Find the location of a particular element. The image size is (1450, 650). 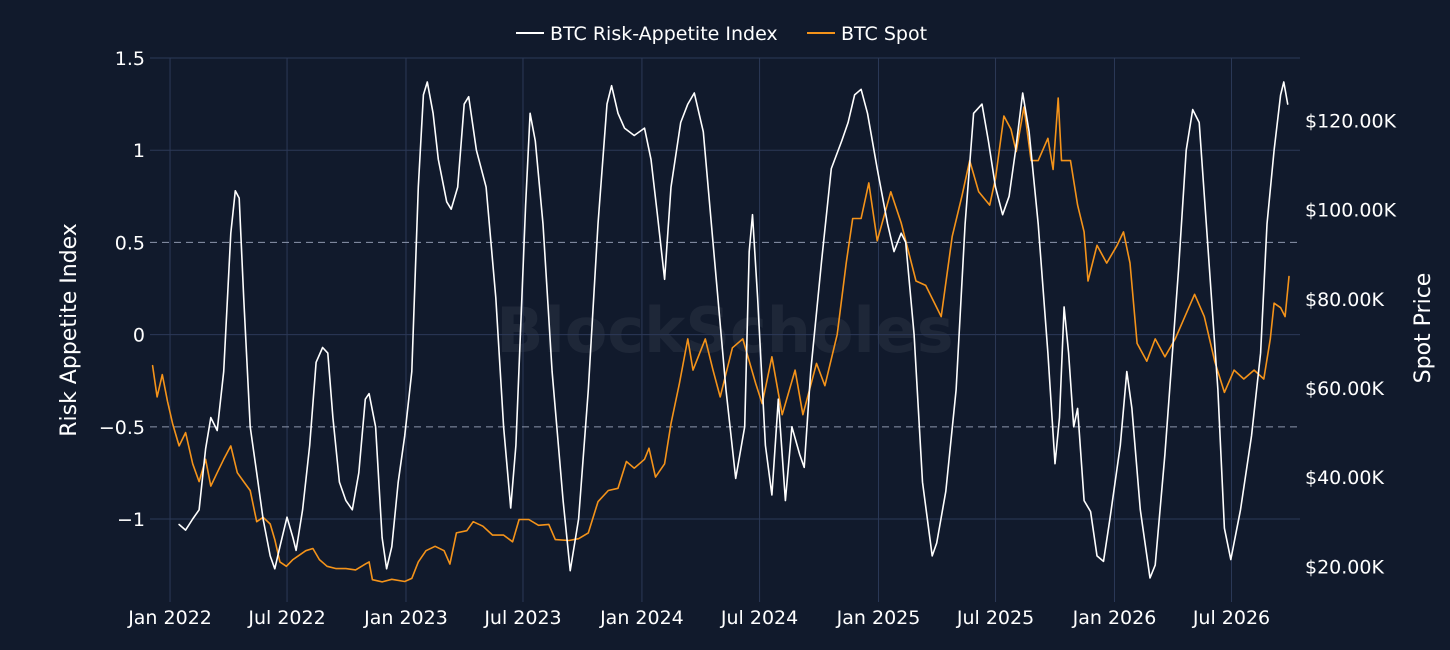

x-tick-label: Jan 2024 is located at coordinates (641, 618).